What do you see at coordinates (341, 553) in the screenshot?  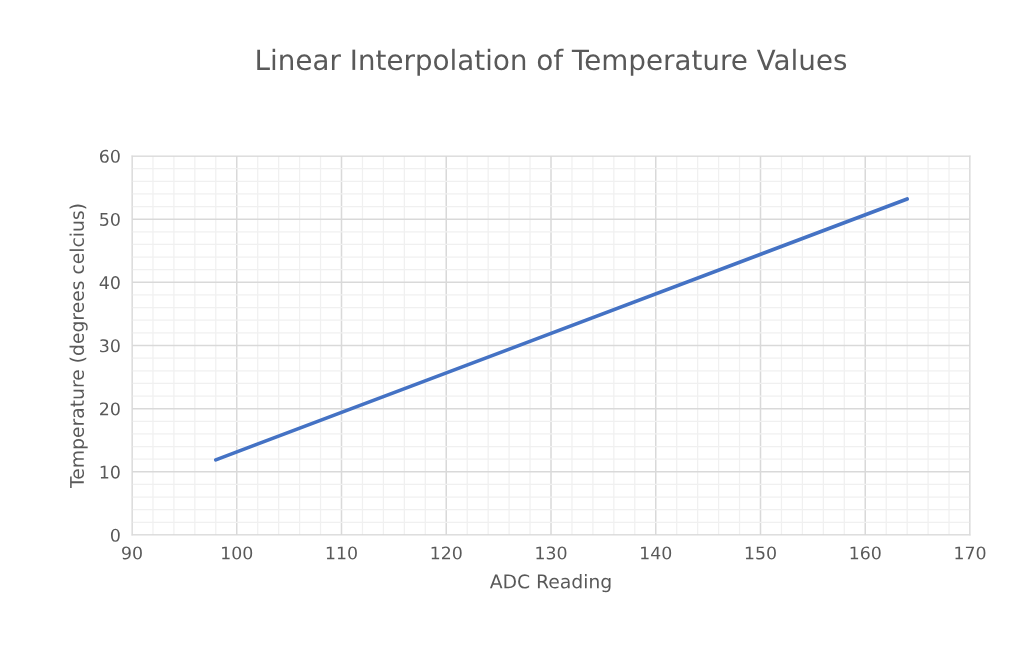 I see `x-tick-label: 110` at bounding box center [341, 553].